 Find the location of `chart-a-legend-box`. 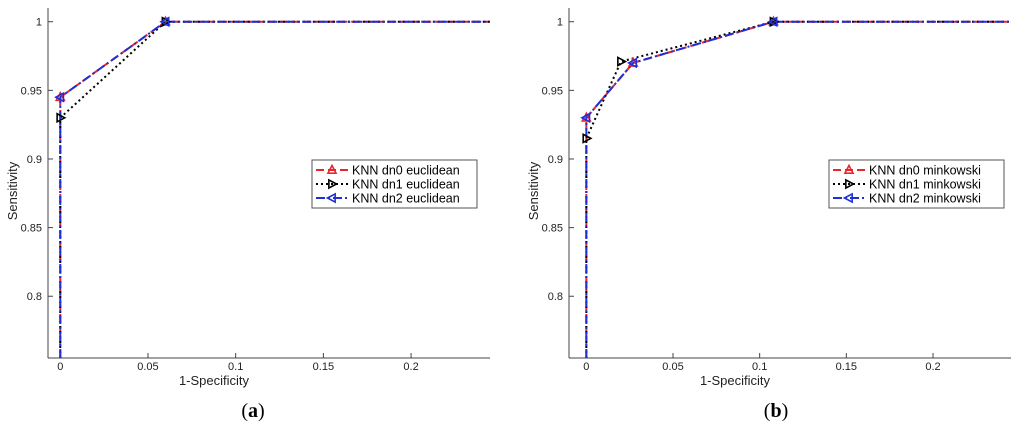

chart-a-legend-box is located at coordinates (394, 184).